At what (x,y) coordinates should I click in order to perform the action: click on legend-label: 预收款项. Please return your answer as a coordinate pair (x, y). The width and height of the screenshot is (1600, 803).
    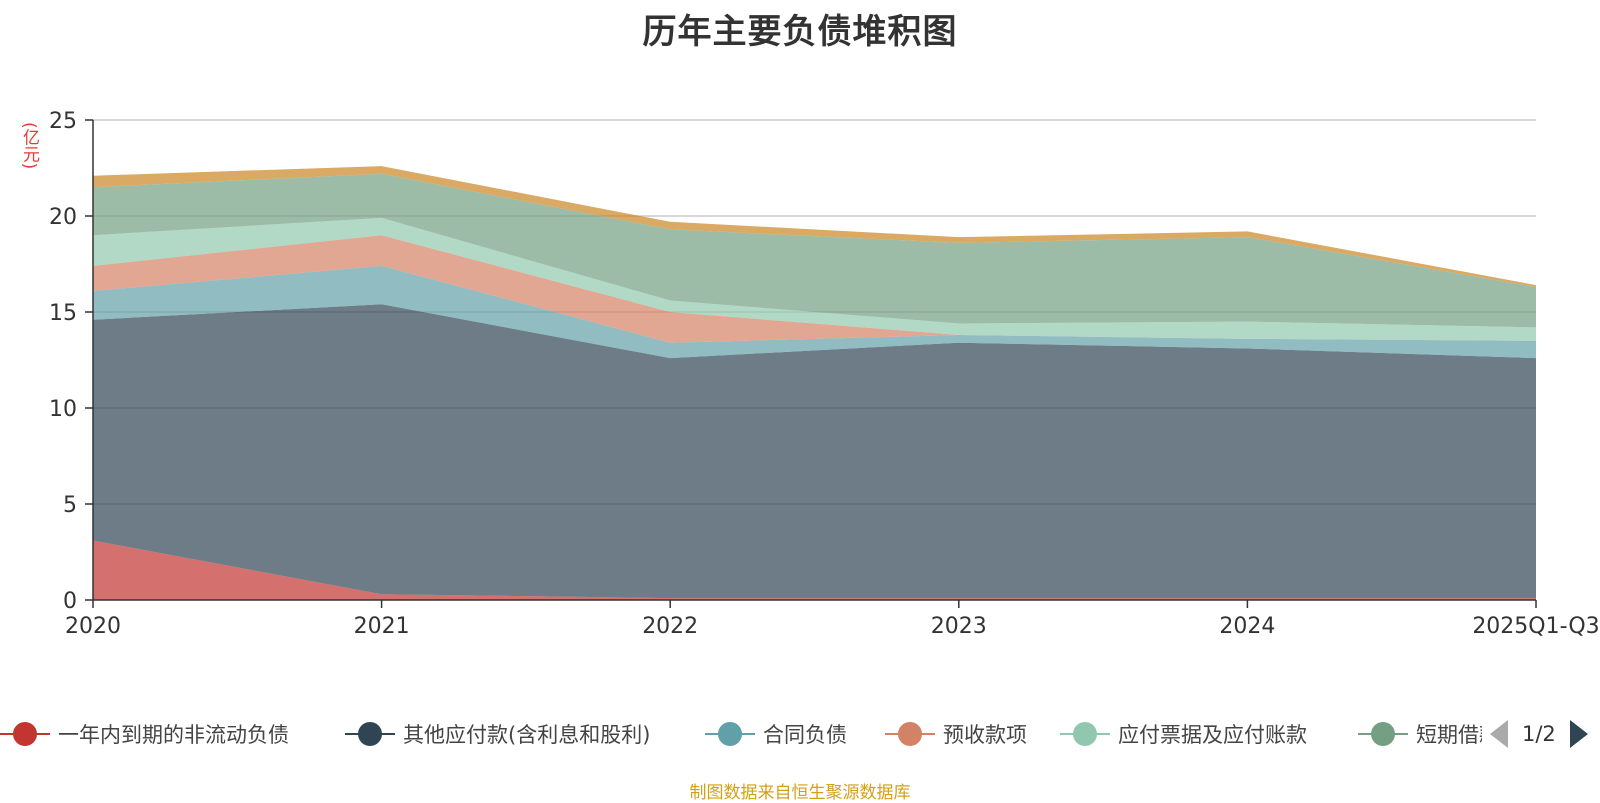
    Looking at the image, I should click on (985, 735).